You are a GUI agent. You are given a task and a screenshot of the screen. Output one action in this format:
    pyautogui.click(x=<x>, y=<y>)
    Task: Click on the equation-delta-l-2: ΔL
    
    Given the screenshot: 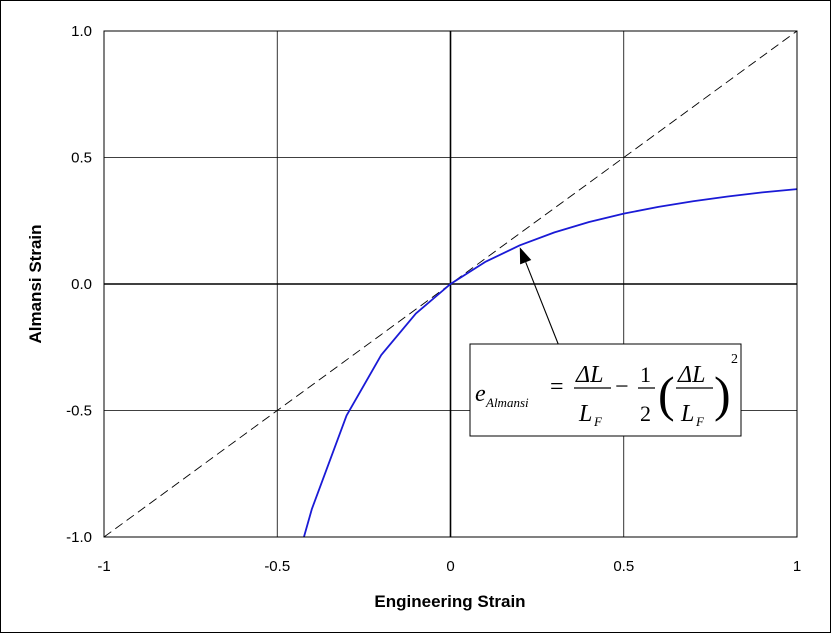 What is the action you would take?
    pyautogui.click(x=691, y=375)
    